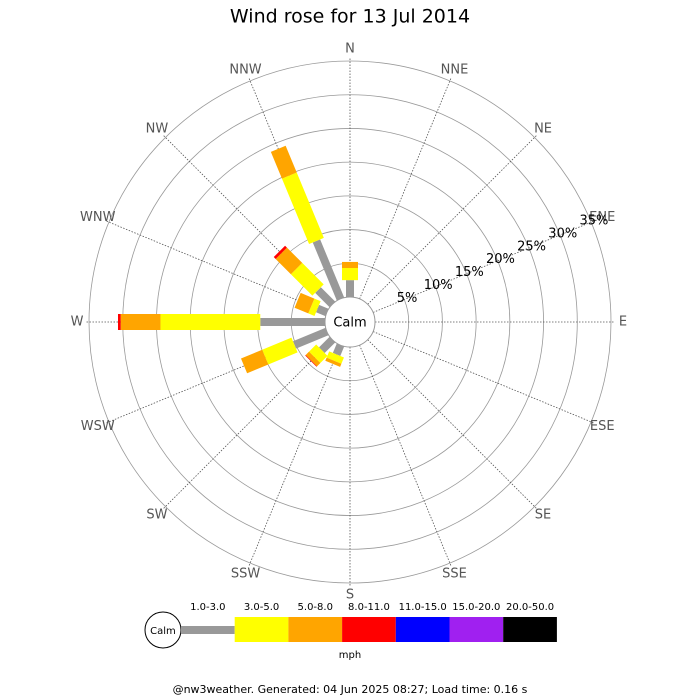  I want to click on legend-label: 5.0-8.0, so click(315, 607).